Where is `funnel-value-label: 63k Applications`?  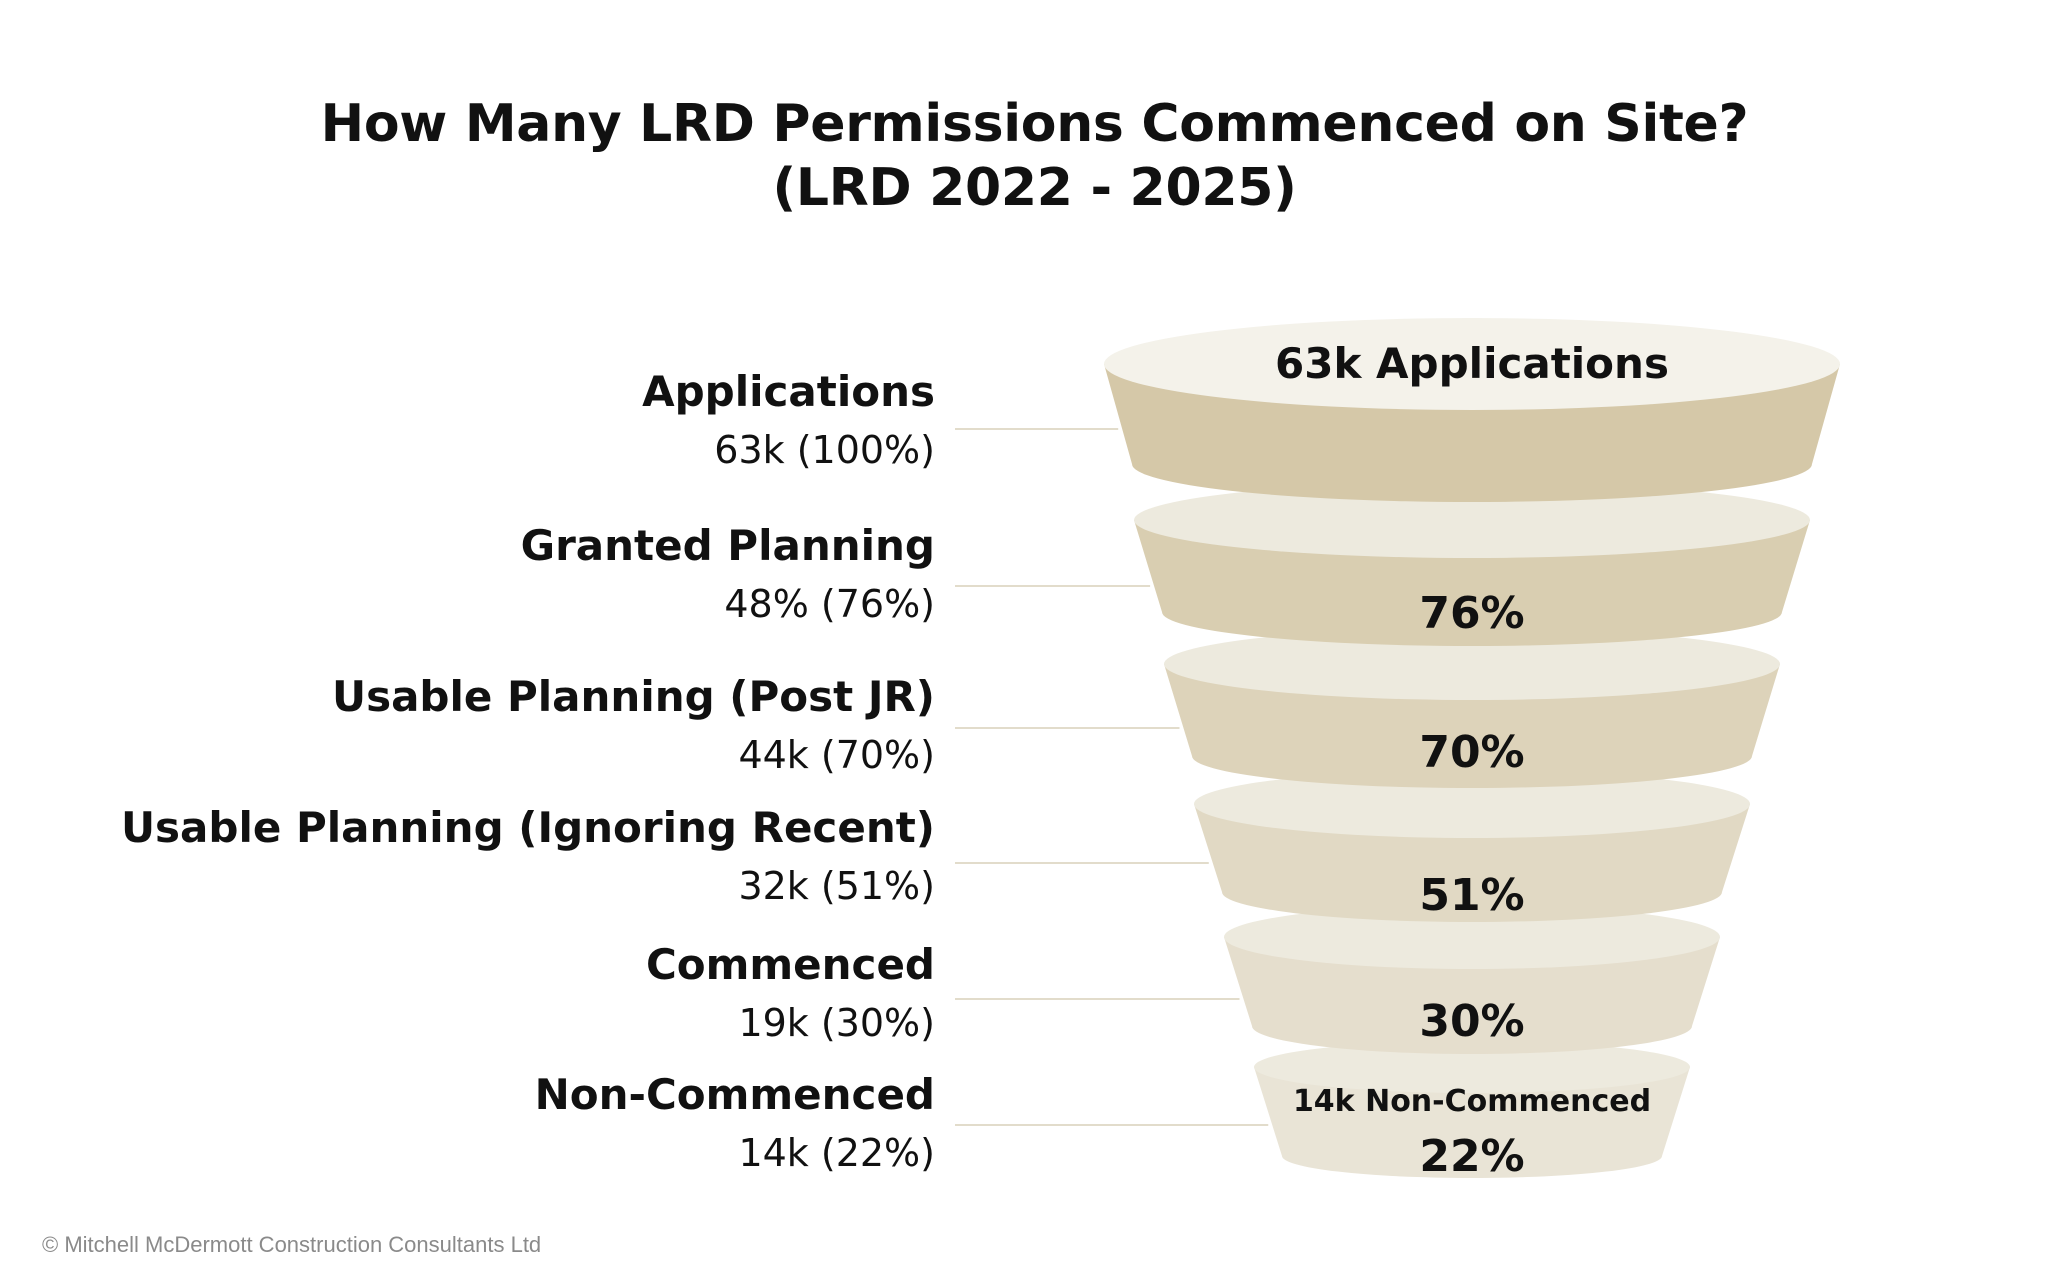
funnel-value-label: 63k Applications is located at coordinates (1472, 363).